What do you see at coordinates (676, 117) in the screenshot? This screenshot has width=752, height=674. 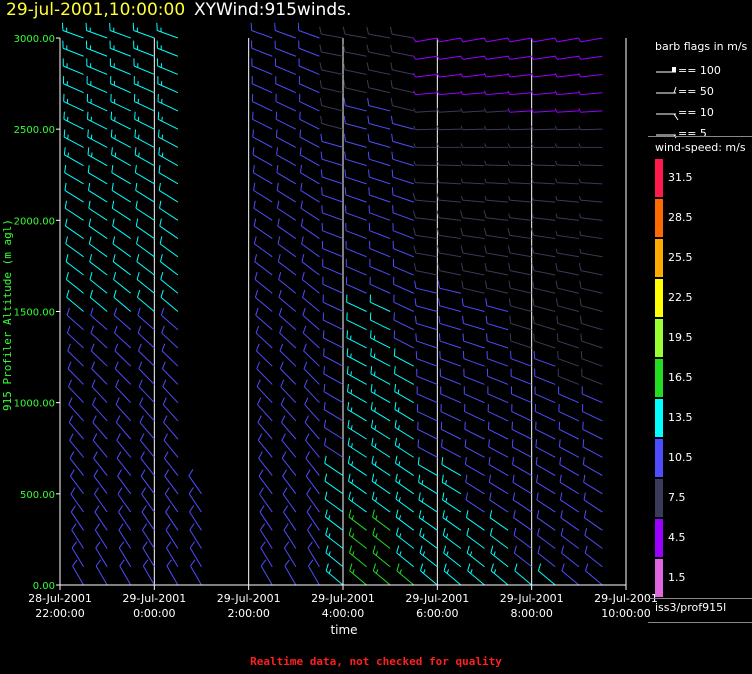 I see `barb-legend-flag` at bounding box center [676, 117].